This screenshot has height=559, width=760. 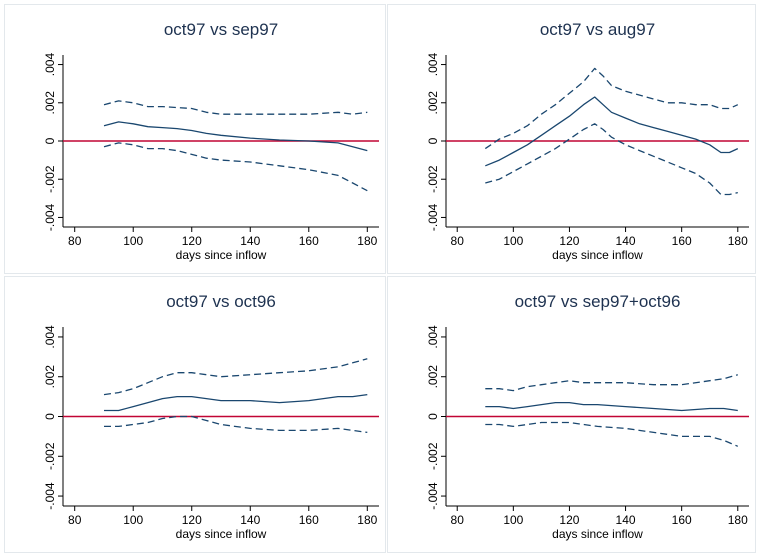 I want to click on lower-band-line-oct97-vs-sep97, so click(x=235, y=167).